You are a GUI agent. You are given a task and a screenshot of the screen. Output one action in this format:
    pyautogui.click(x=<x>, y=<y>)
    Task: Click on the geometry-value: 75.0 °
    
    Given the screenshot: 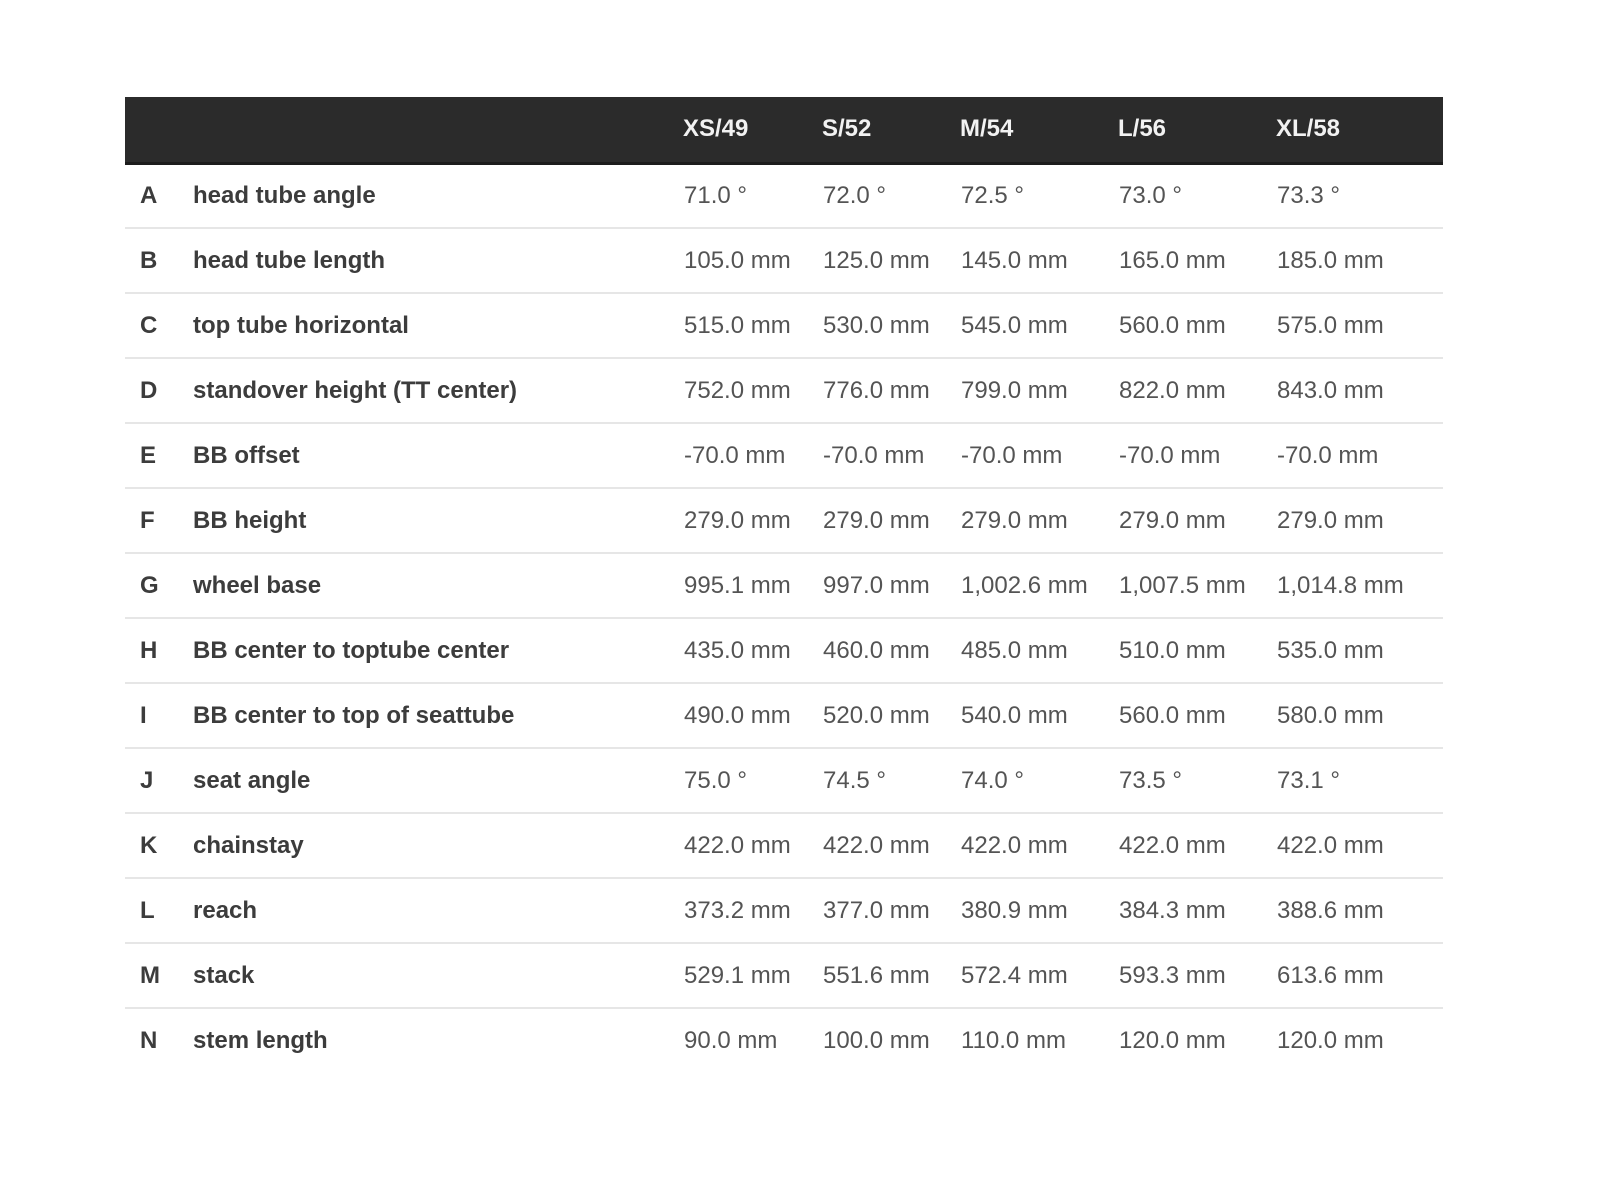 What is the action you would take?
    pyautogui.click(x=715, y=780)
    